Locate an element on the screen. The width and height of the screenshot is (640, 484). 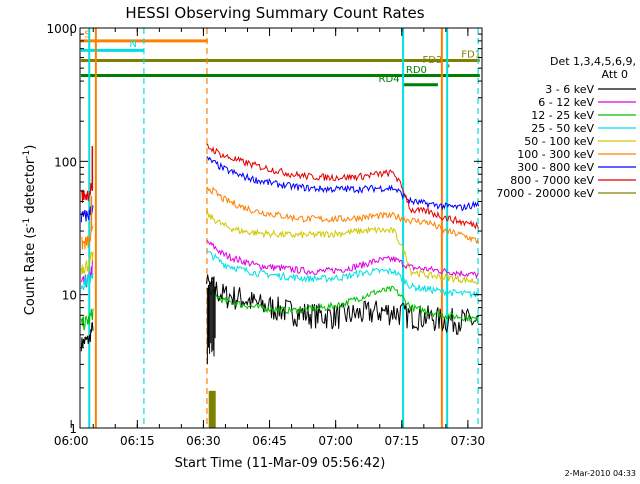
x-tick-label: 07:15 is located at coordinates (401, 441).